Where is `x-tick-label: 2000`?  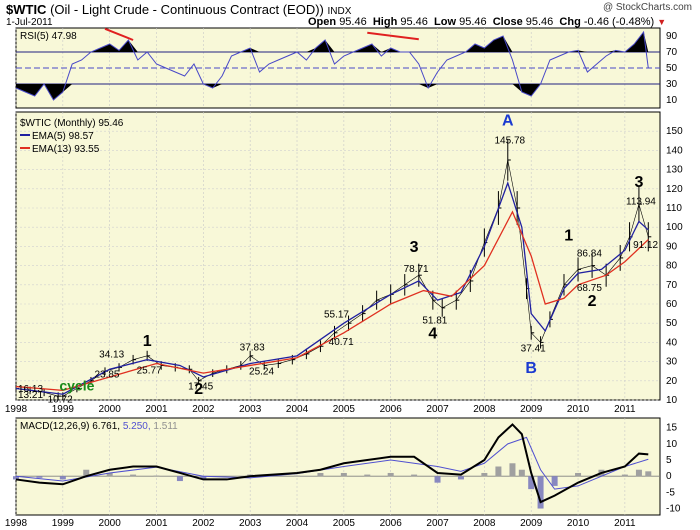
x-tick-label: 2000 is located at coordinates (110, 523).